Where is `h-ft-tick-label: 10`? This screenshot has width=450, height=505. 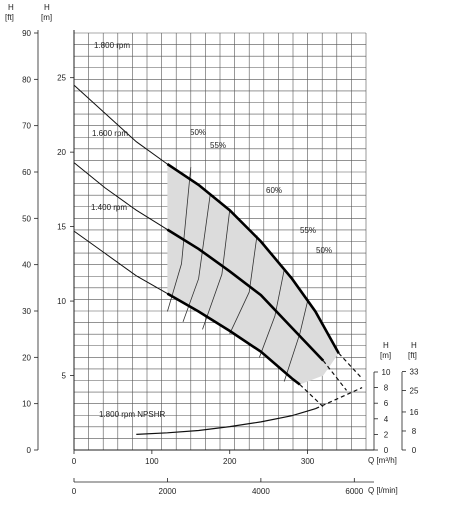
h-ft-tick-label: 10 is located at coordinates (26, 404).